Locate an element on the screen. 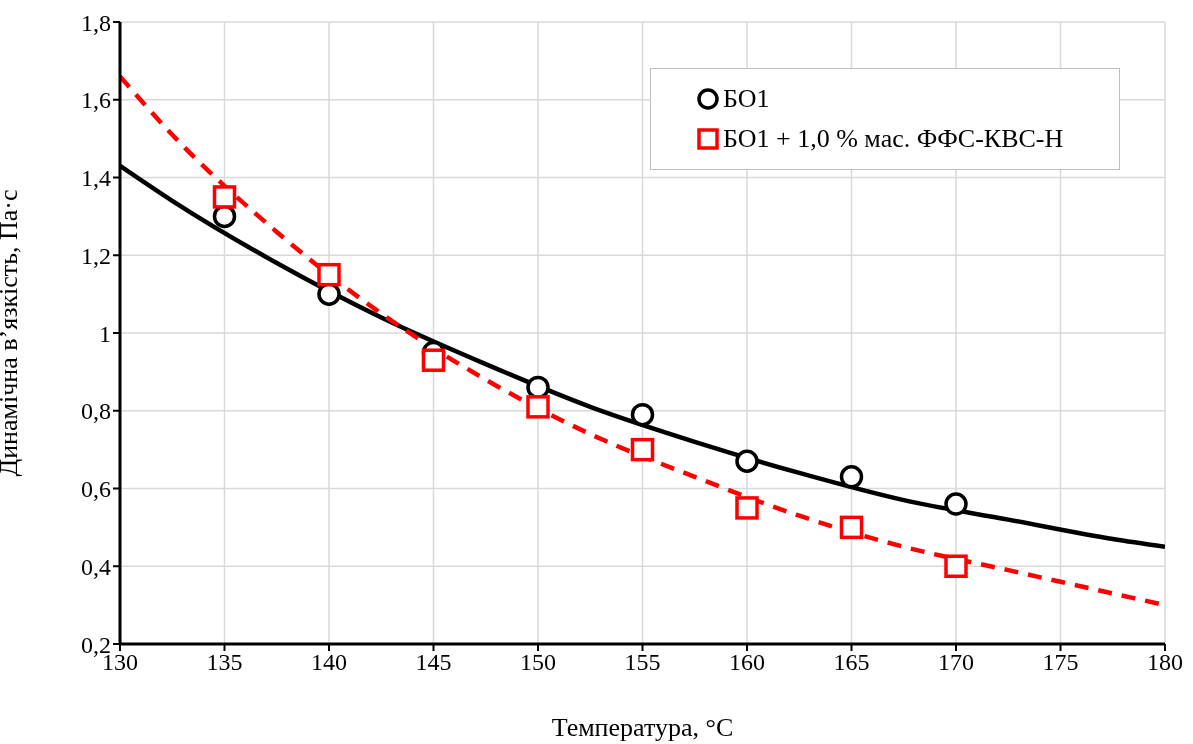  x-tick-label: 160 is located at coordinates (747, 662).